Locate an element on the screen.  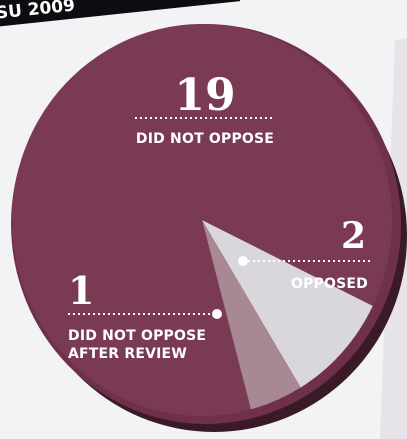
label-opposed: OPPOSED is located at coordinates (329, 284).